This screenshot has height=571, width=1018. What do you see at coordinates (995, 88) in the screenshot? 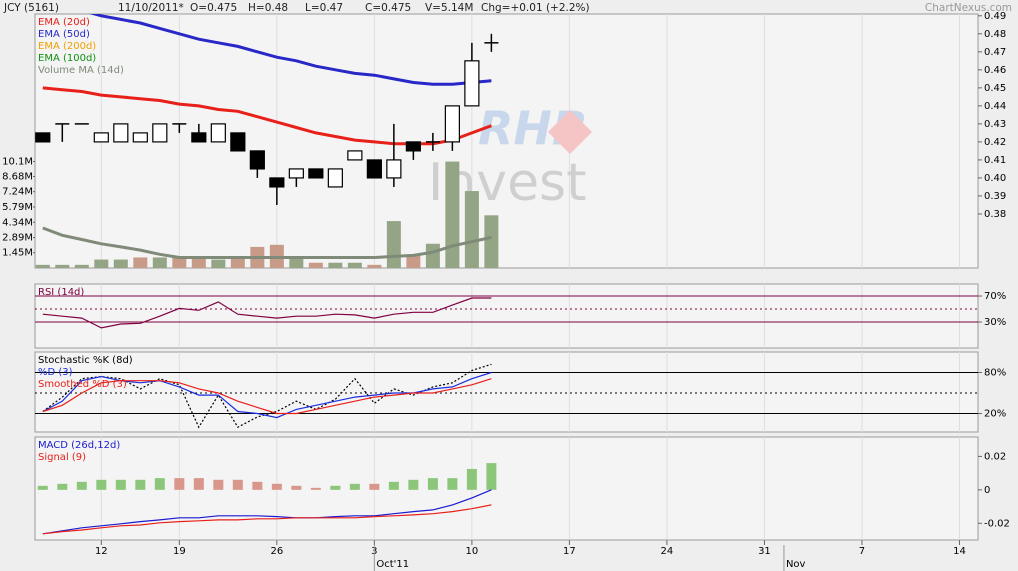
I see `y-tick-label: 0.45` at bounding box center [995, 88].